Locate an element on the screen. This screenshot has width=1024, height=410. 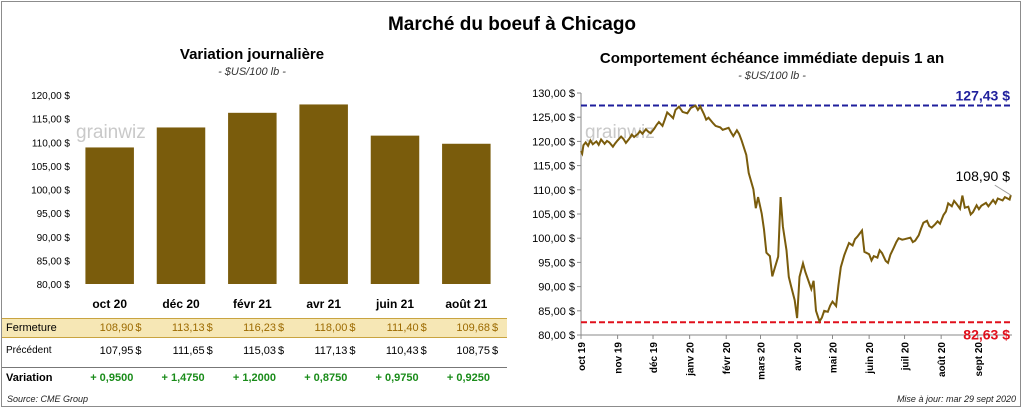
last-value-label: 108,90 $ is located at coordinates (983, 176).